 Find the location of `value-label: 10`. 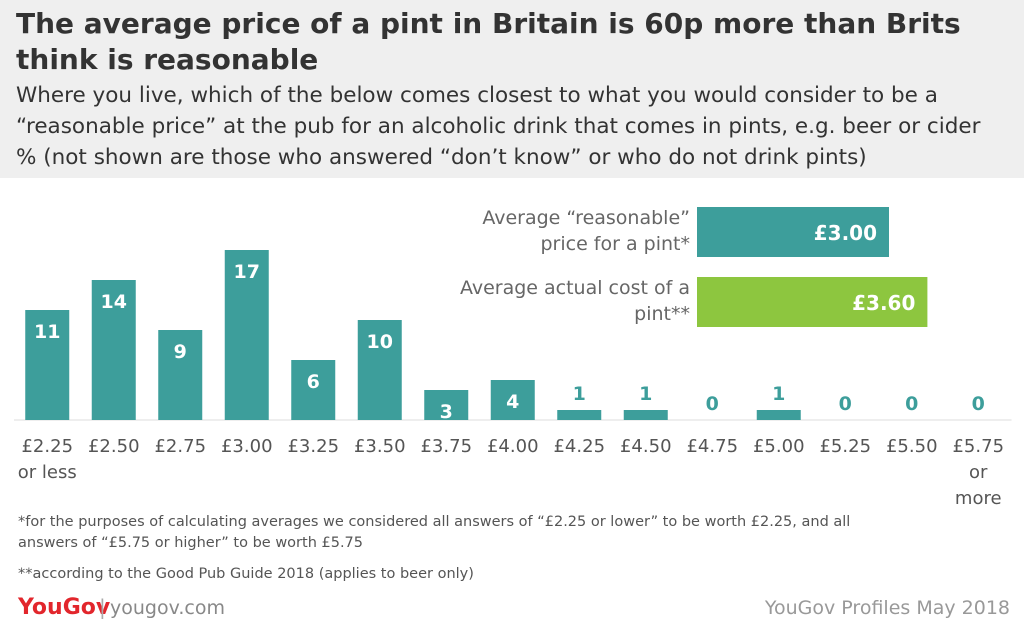

value-label: 10 is located at coordinates (380, 342).